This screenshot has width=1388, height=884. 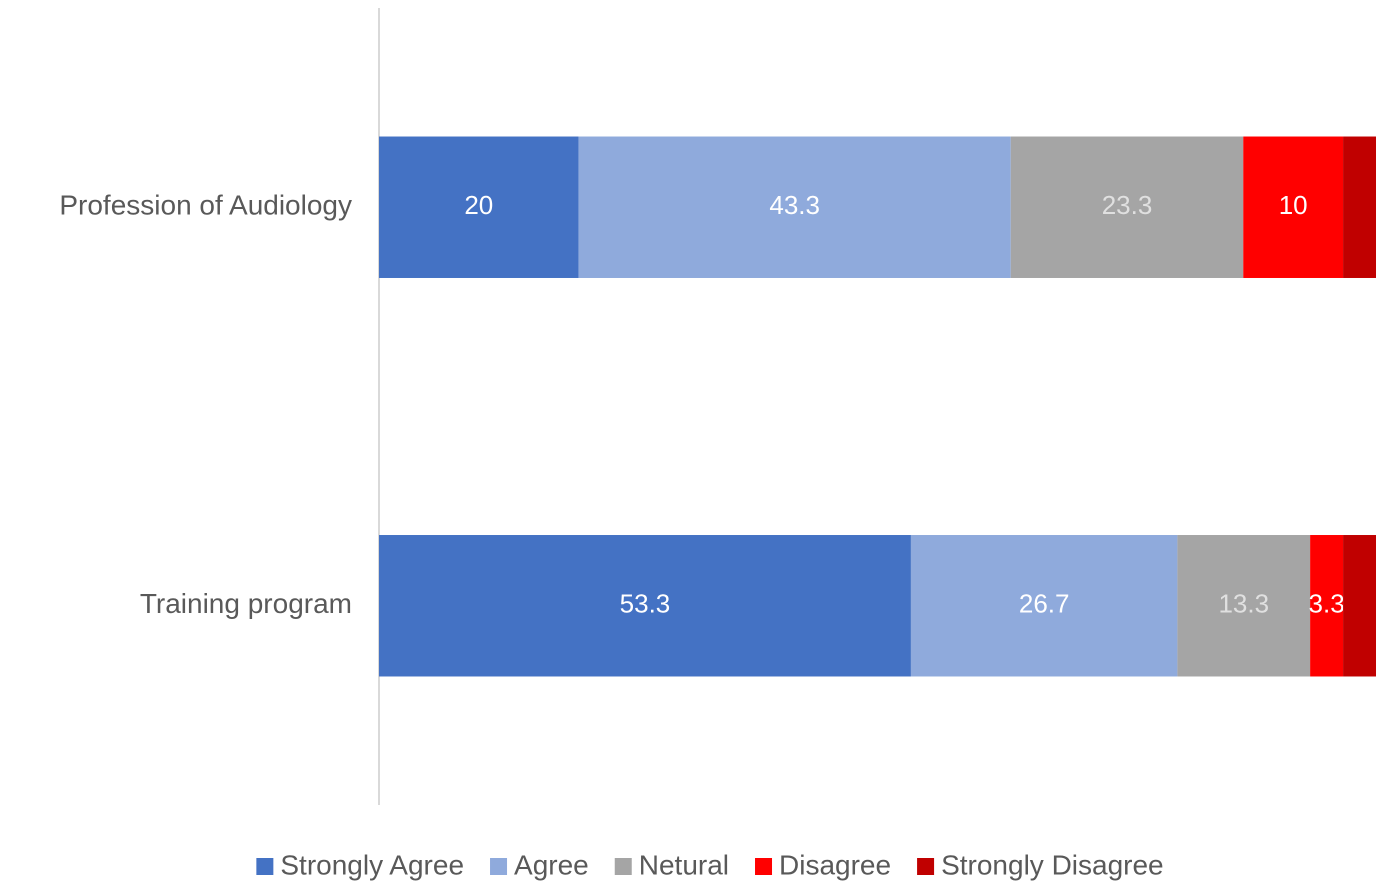 What do you see at coordinates (372, 864) in the screenshot?
I see `legend-label: Strongly Agree` at bounding box center [372, 864].